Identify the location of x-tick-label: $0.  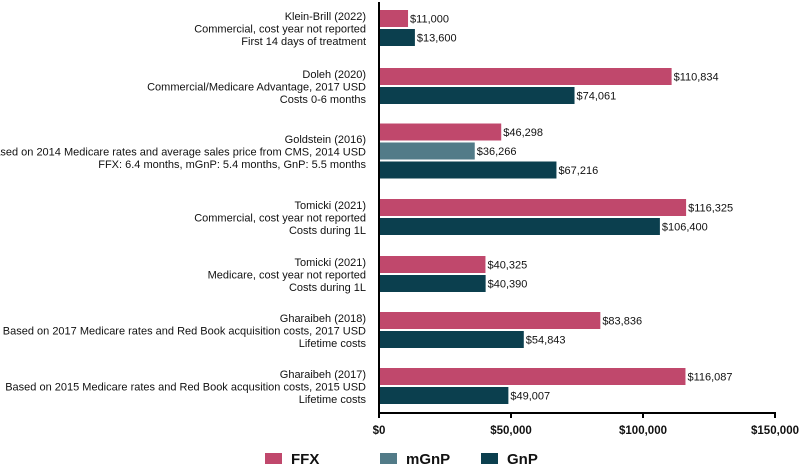
(379, 431).